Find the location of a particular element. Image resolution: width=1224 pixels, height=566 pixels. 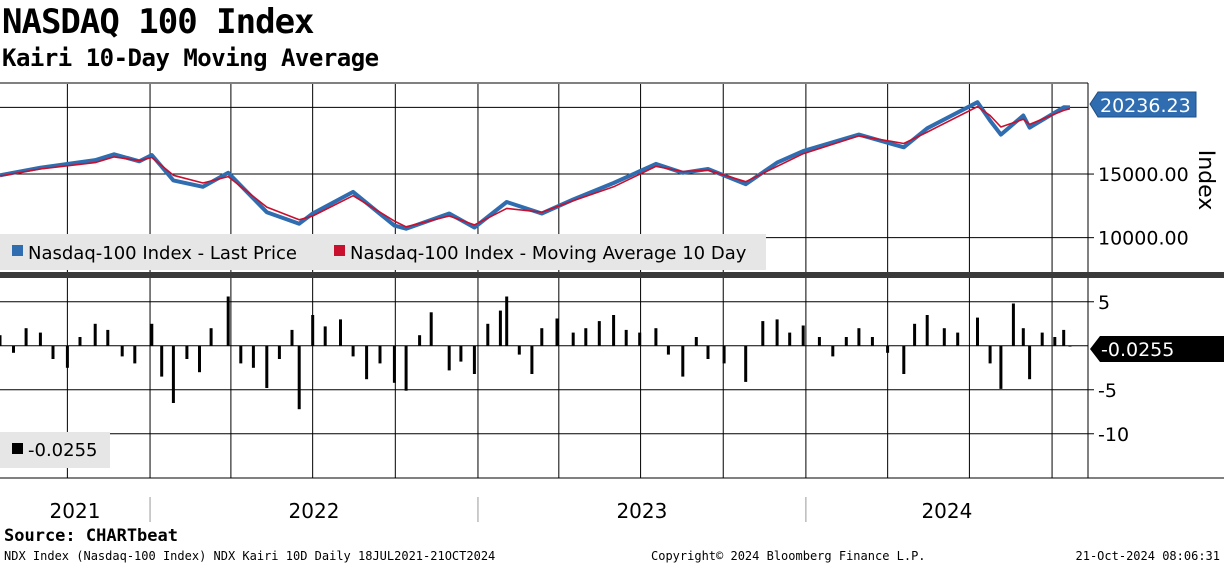

x-tick-label: 2023 is located at coordinates (641, 511).